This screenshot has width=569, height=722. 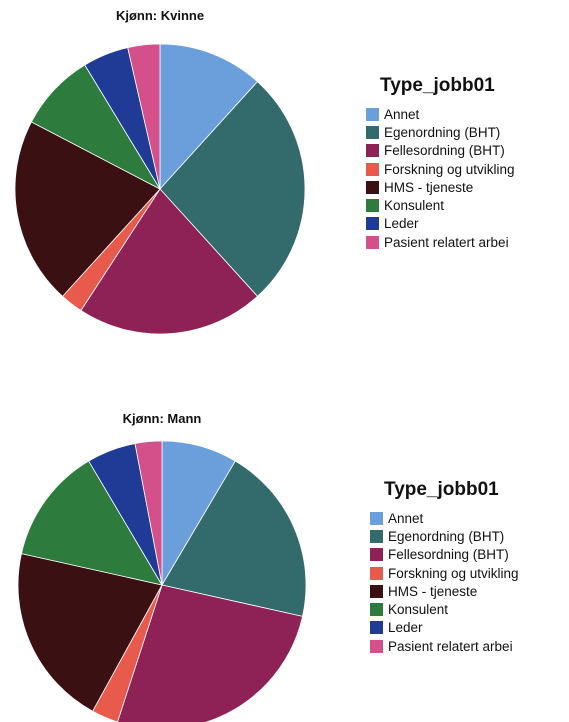 What do you see at coordinates (91, 523) in the screenshot?
I see `pie-slice-konsulent` at bounding box center [91, 523].